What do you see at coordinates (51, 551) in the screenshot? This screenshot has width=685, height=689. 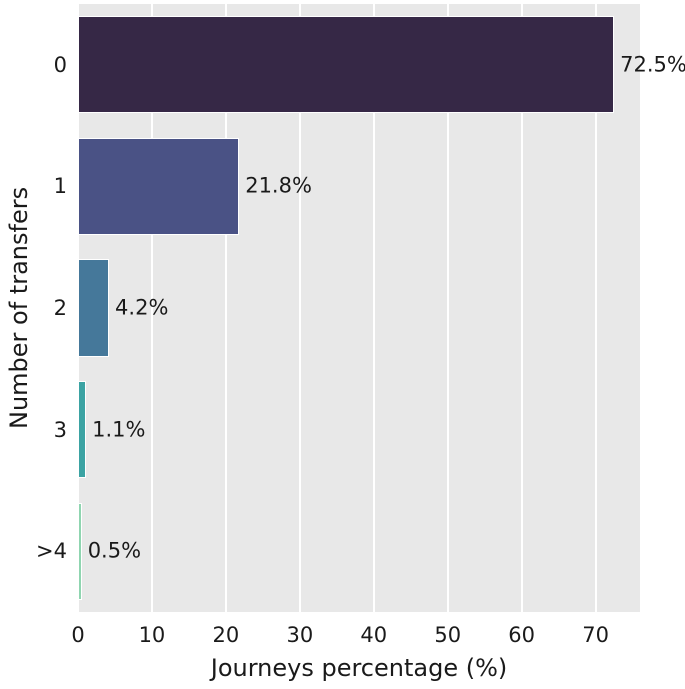 I see `y-tick-label: >4` at bounding box center [51, 551].